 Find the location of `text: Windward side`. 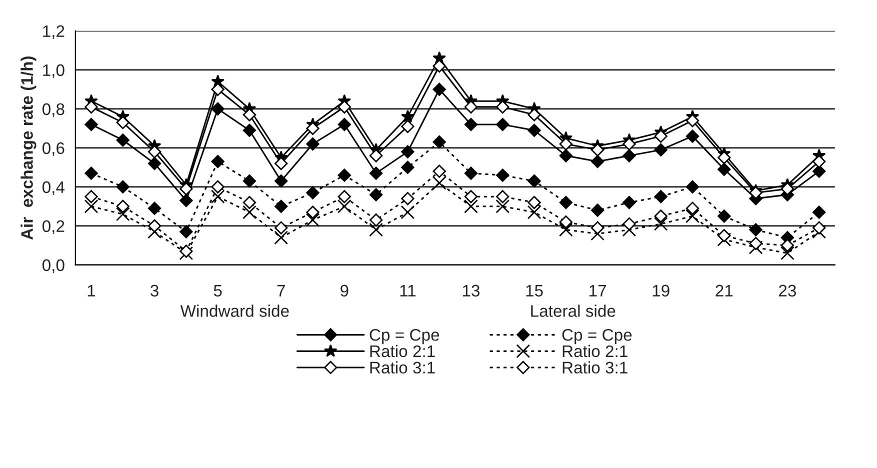

text: Windward side is located at coordinates (234, 310).